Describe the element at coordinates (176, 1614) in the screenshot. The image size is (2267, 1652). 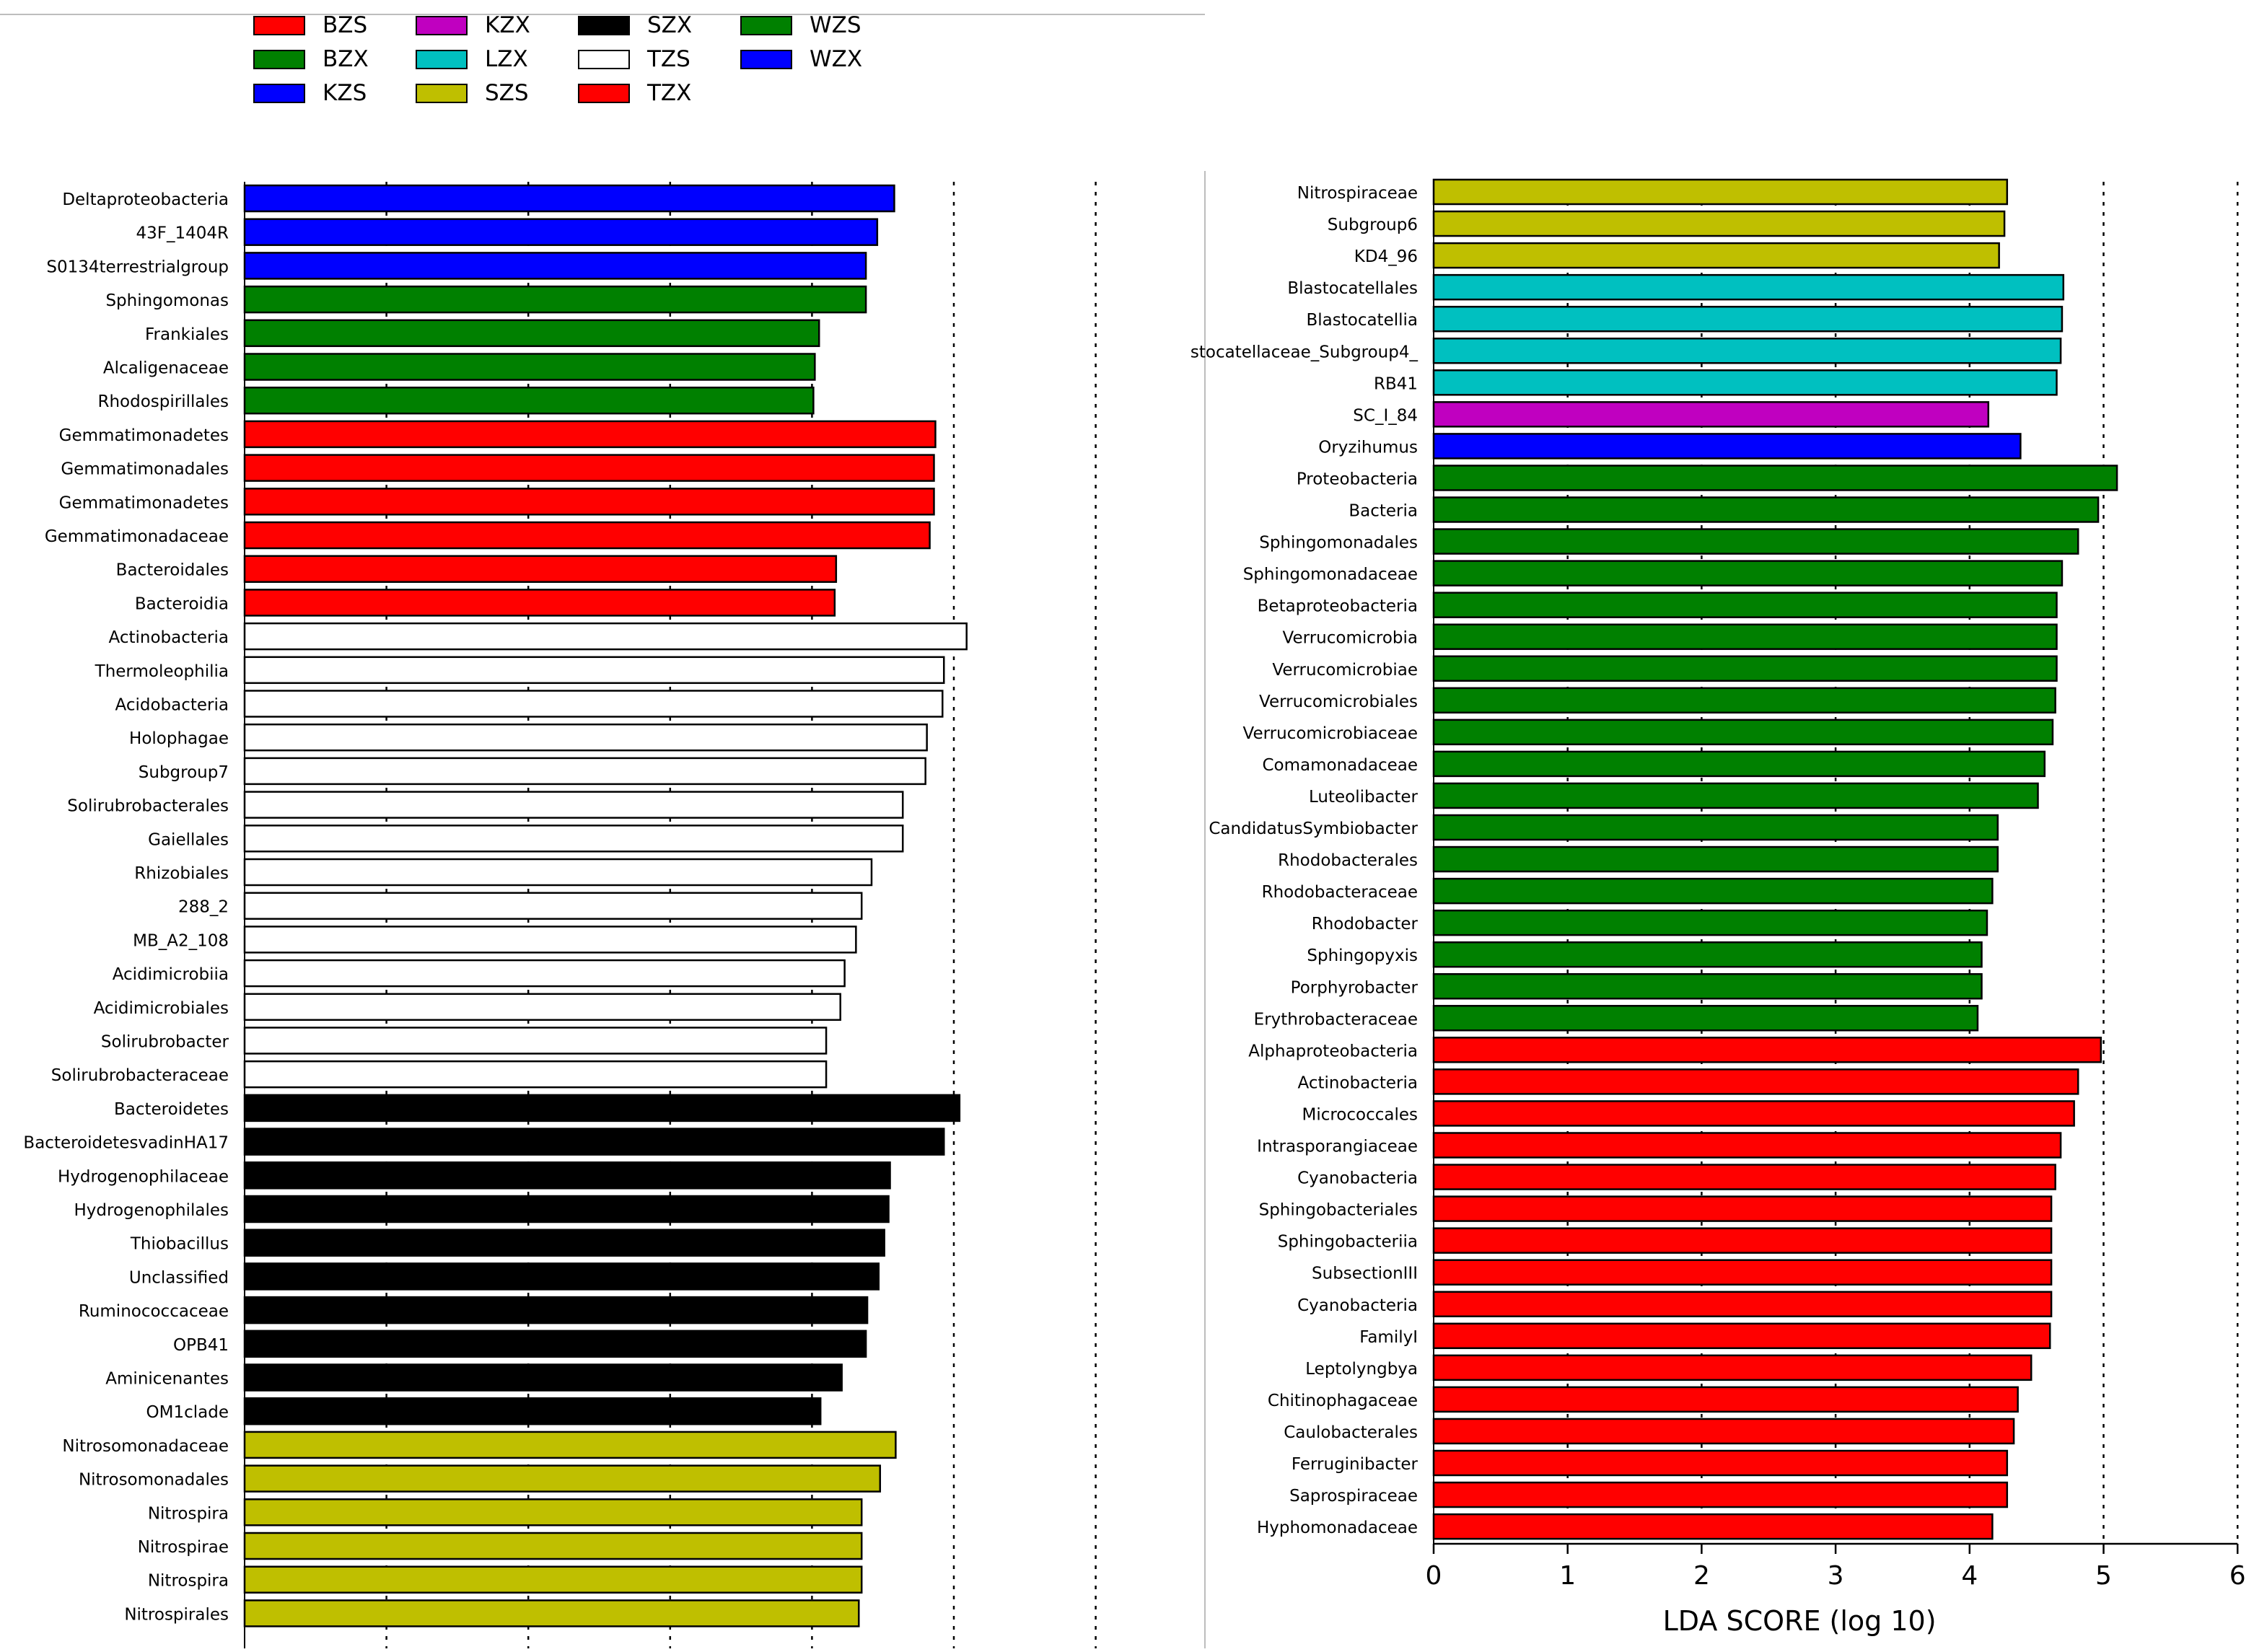
I see `bar-label: Nitrospirales` at that location.